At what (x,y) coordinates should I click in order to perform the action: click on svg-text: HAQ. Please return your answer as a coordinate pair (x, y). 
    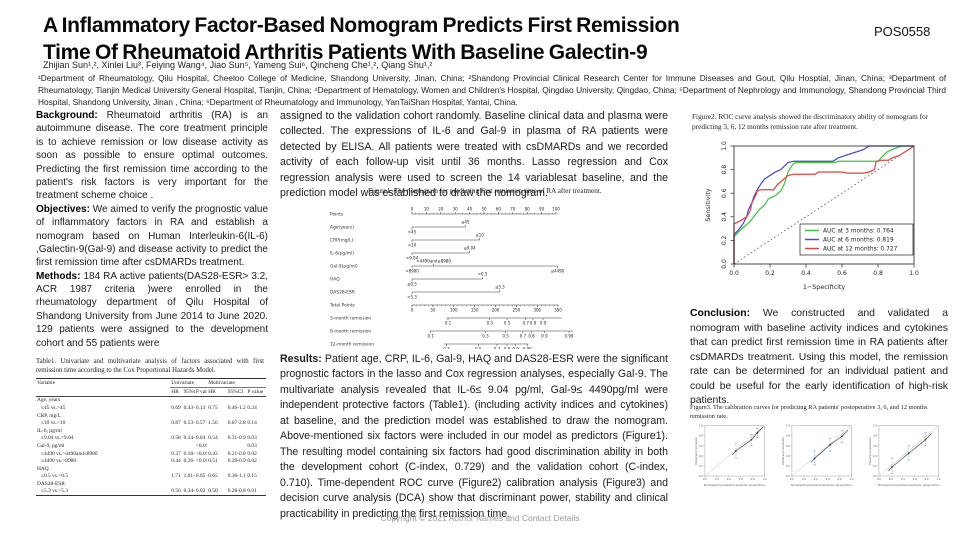
    Looking at the image, I should click on (335, 280).